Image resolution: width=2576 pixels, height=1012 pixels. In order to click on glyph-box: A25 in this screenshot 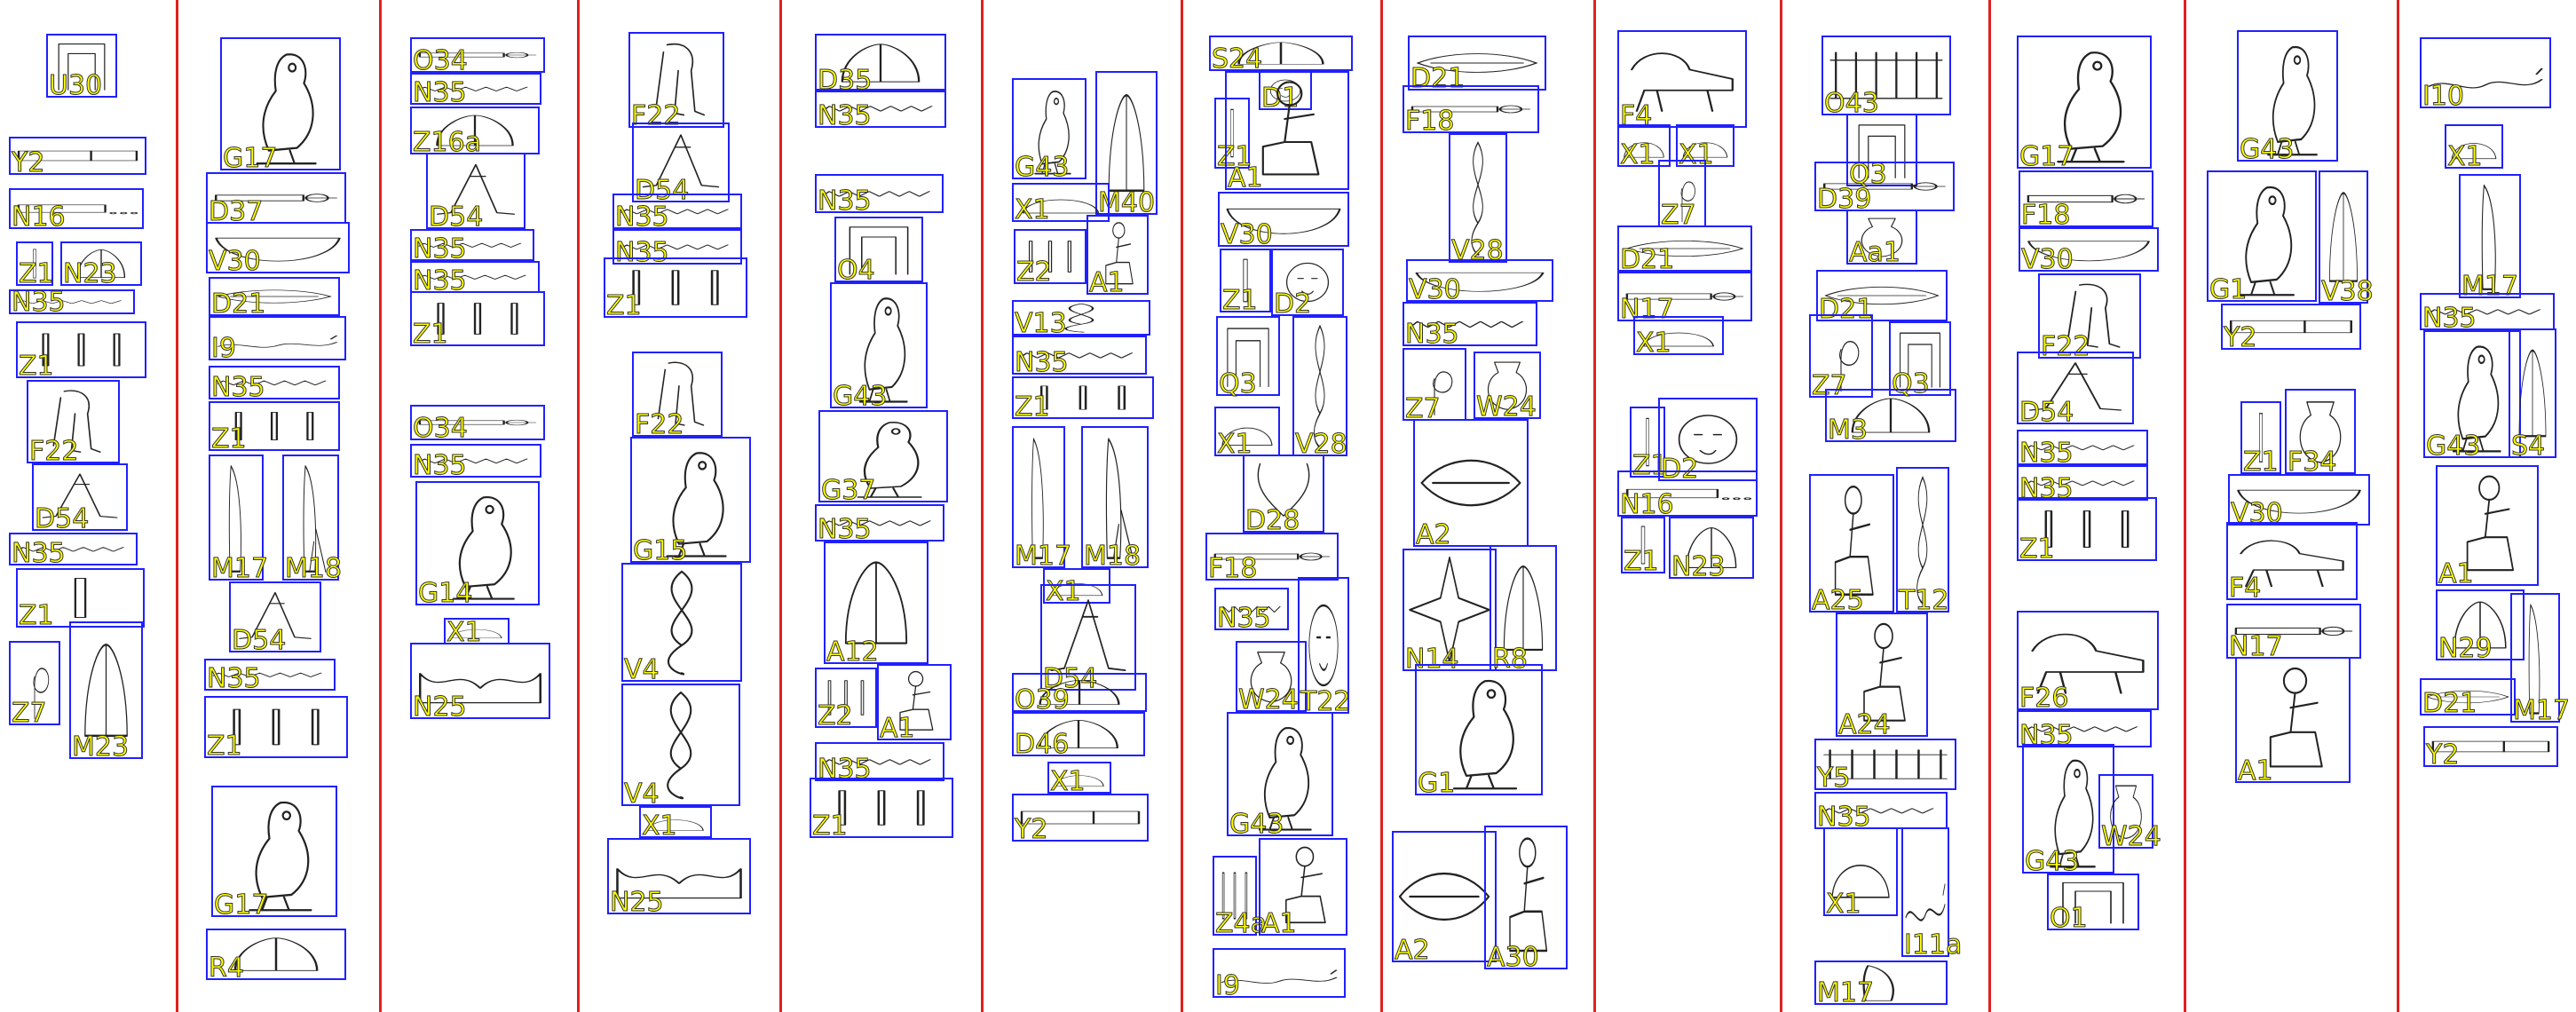, I will do `click(1851, 544)`.